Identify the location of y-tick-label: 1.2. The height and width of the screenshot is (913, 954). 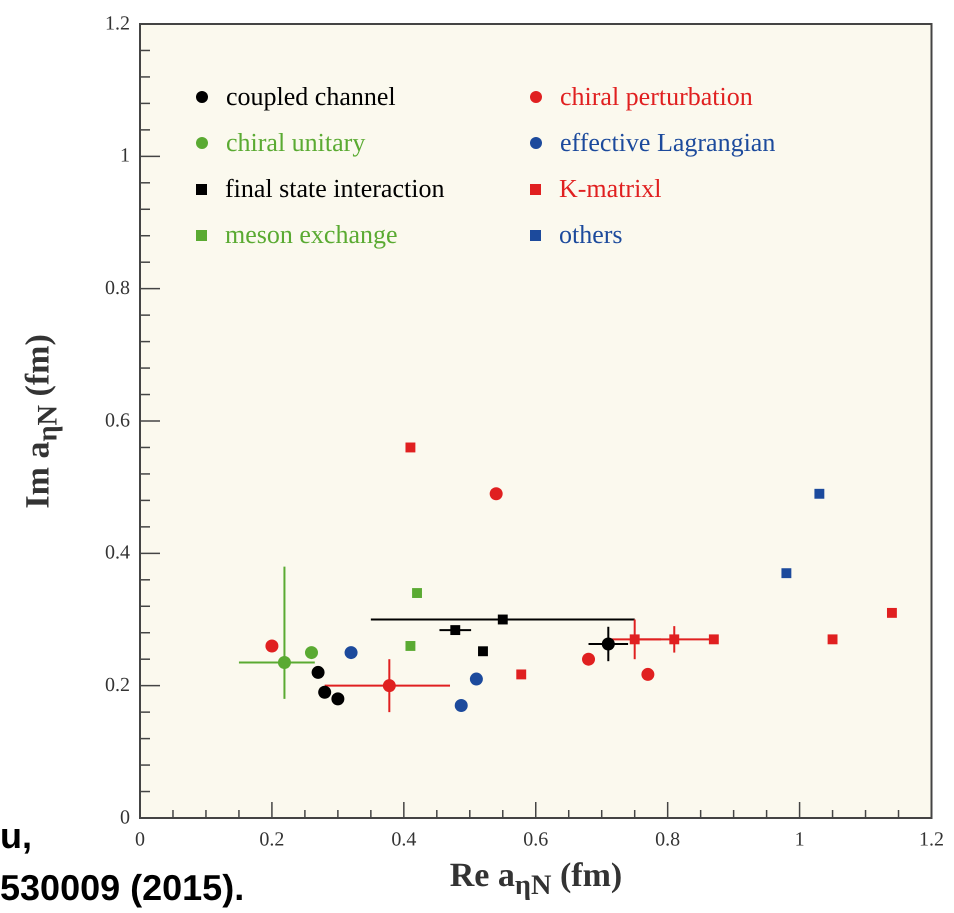
(117, 23).